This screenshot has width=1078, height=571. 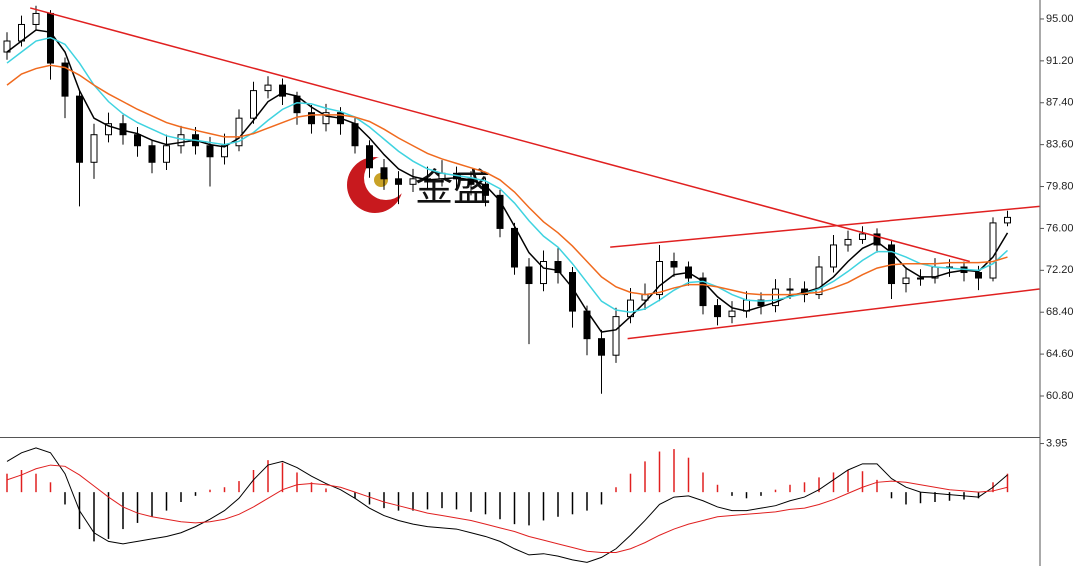 What do you see at coordinates (1060, 270) in the screenshot?
I see `y-tick-label: 72.20` at bounding box center [1060, 270].